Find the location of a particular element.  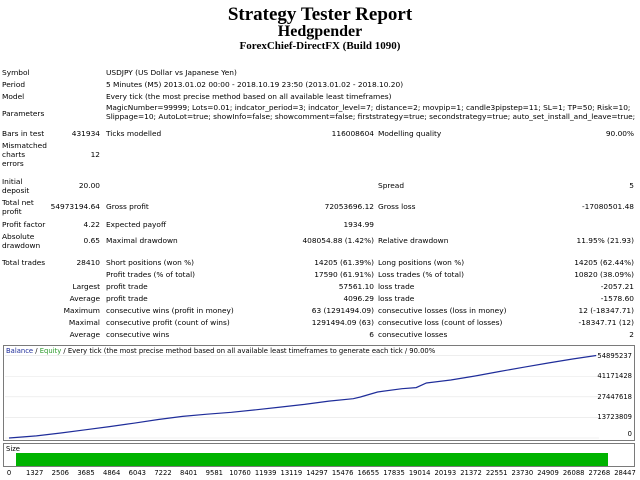

net-profit-value: 54973194.64 is located at coordinates (75, 206).